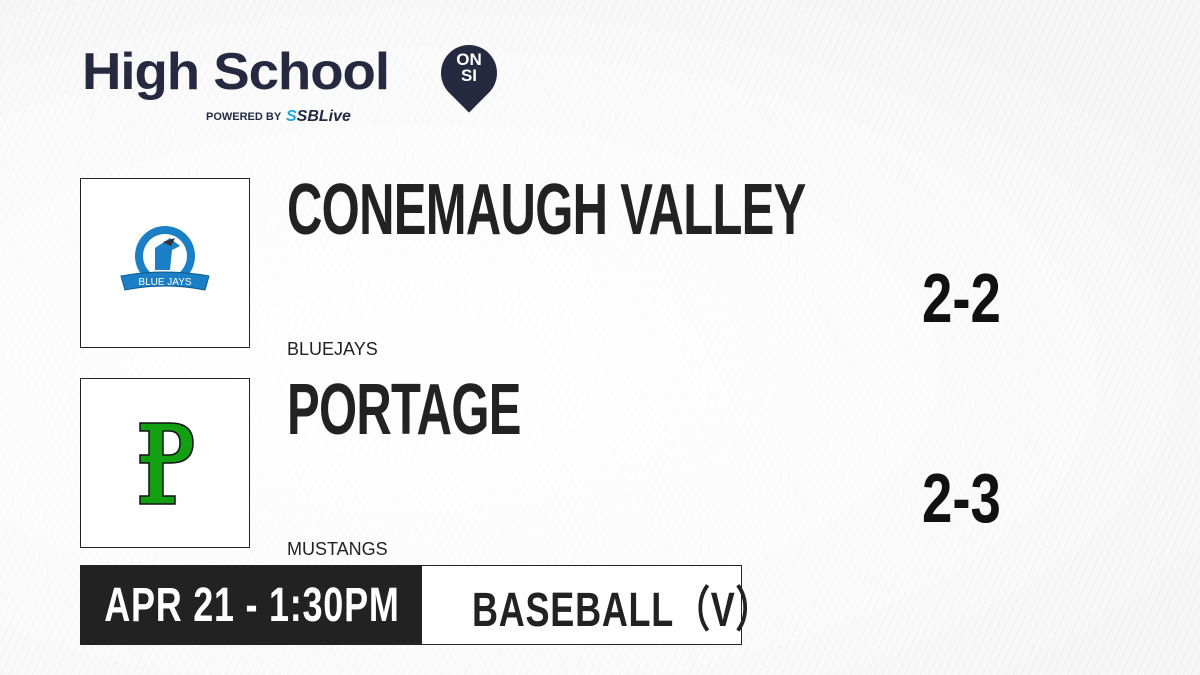 The image size is (1200, 675). I want to click on datetime-text: APR 21 - 1:30PM, so click(251, 605).